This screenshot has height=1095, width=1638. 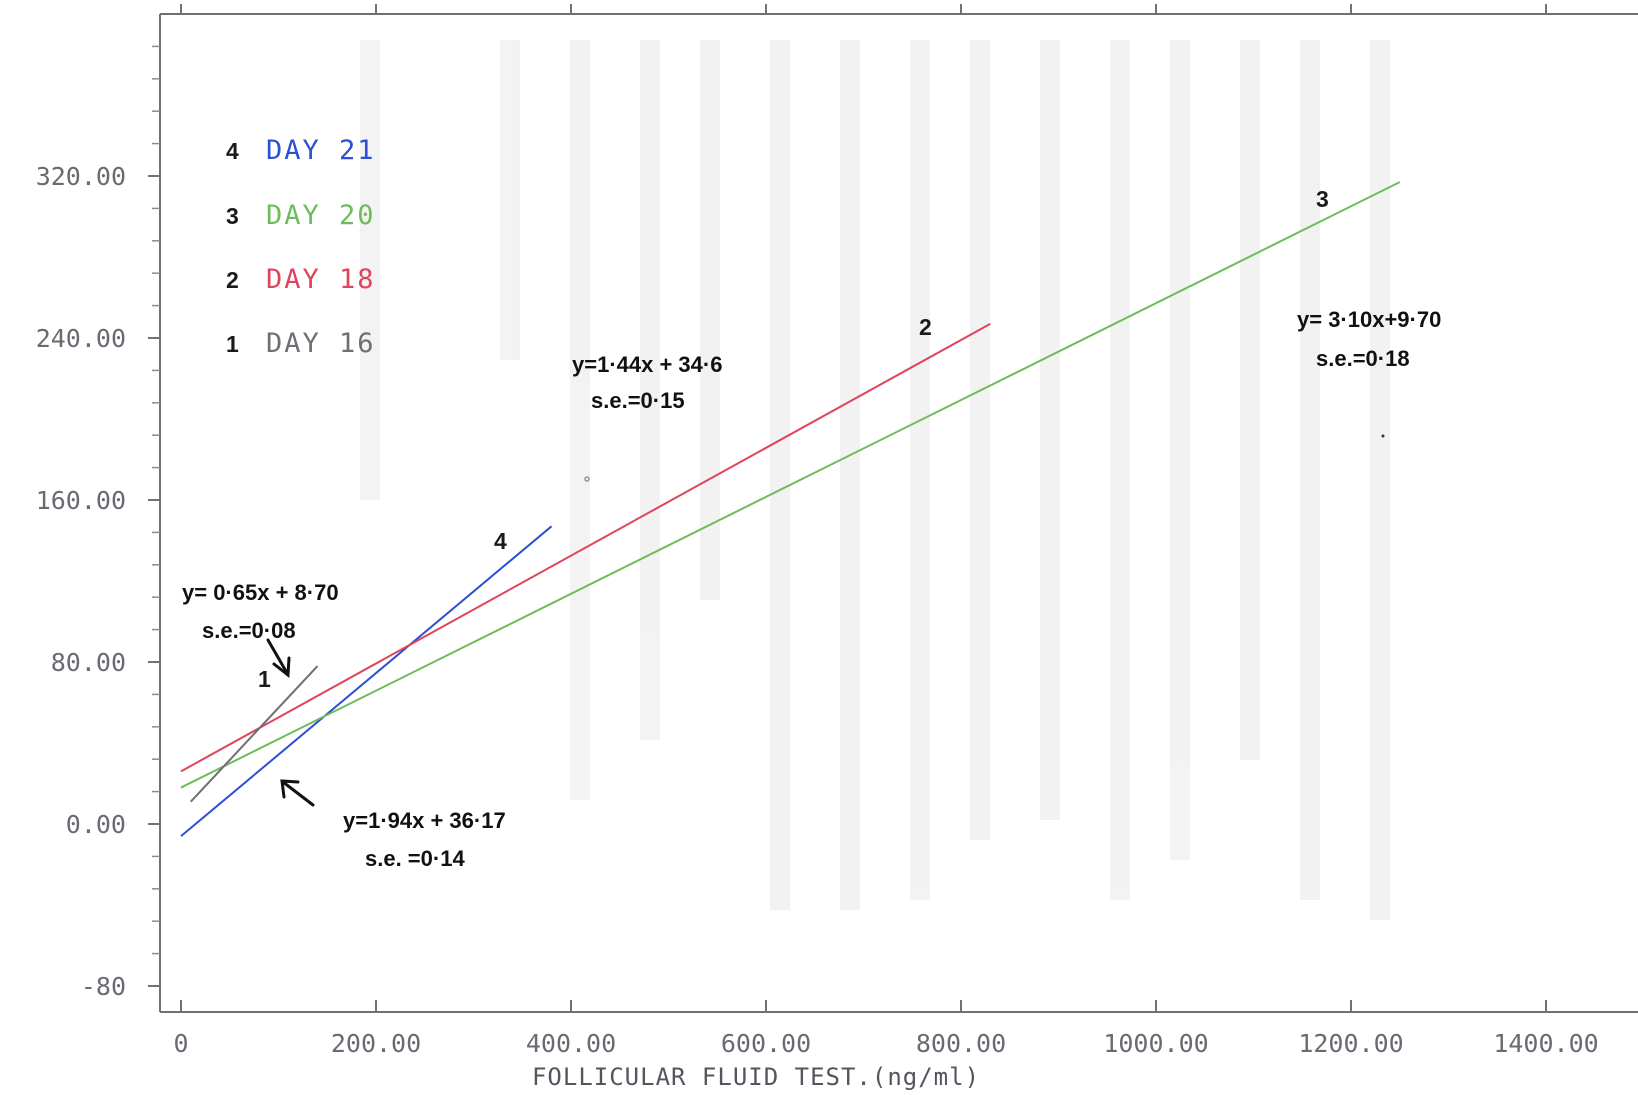 What do you see at coordinates (260, 611) in the screenshot?
I see `annotation-day-16: y= 0·65x + 8·70 s.e.=0·08` at bounding box center [260, 611].